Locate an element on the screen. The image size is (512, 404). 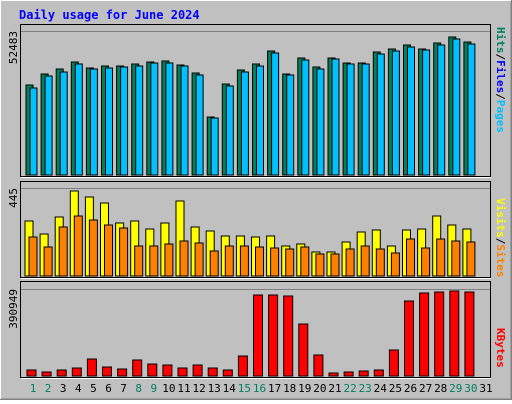
x-tick-label-day-16: 16 is located at coordinates (259, 388).